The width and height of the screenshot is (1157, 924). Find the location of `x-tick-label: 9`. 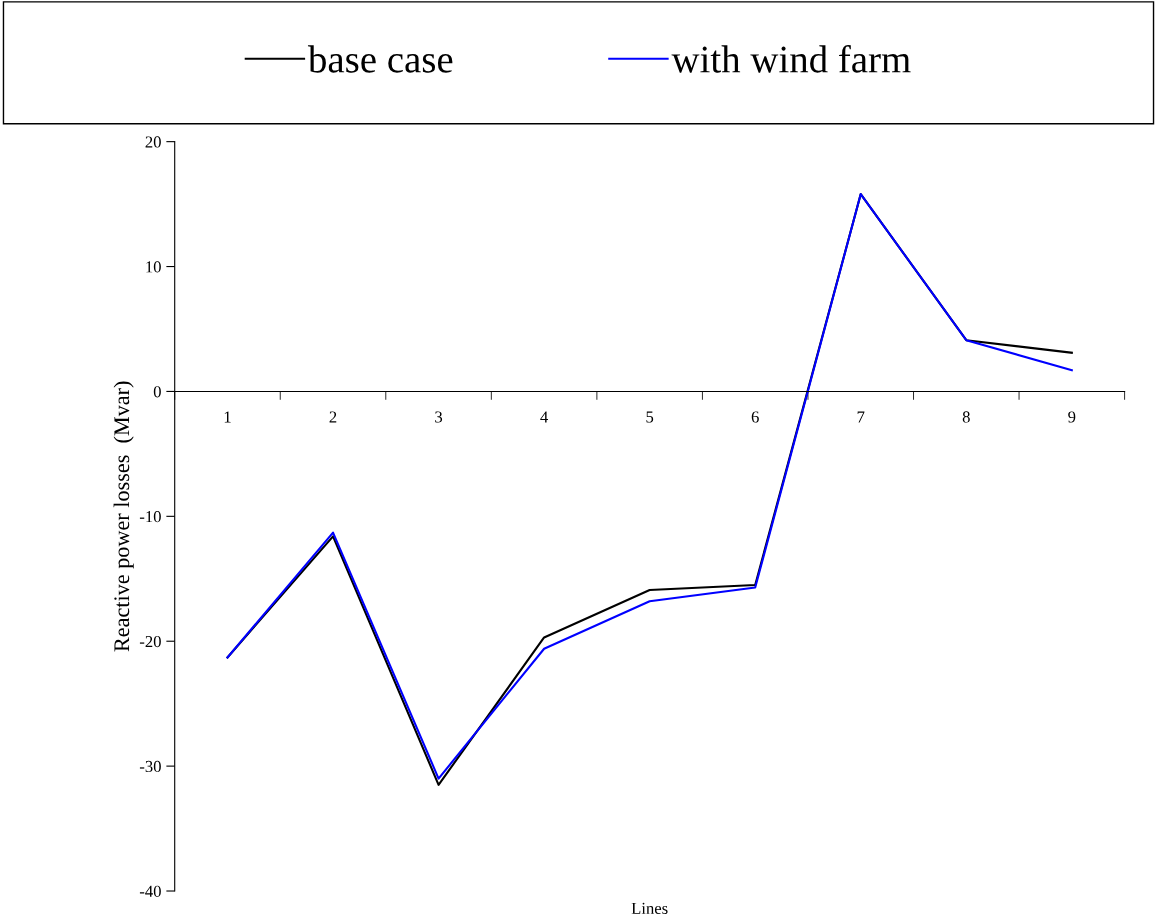

x-tick-label: 9 is located at coordinates (1072, 417).